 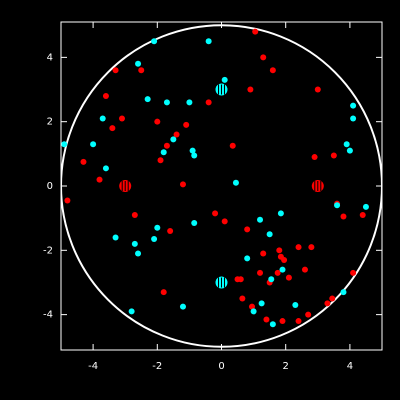 I want to click on x-tick-label: 4, so click(x=350, y=366).